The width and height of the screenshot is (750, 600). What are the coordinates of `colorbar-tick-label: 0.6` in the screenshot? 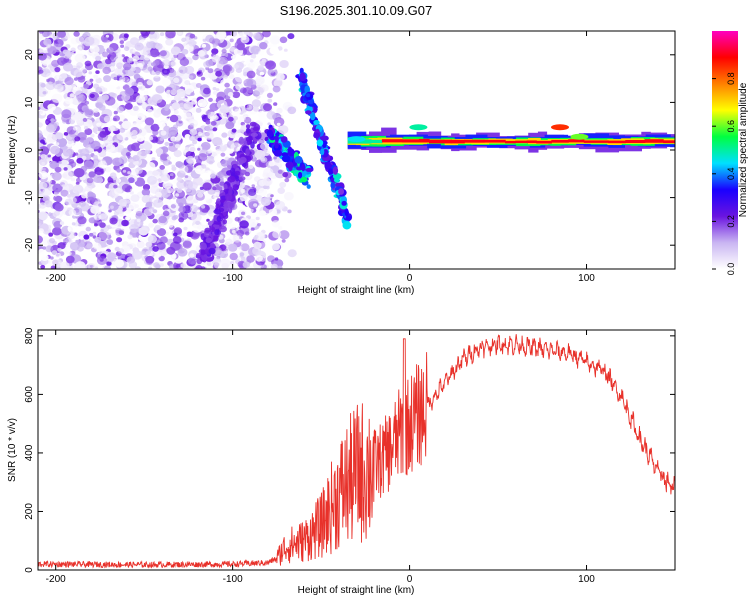 It's located at (731, 126).